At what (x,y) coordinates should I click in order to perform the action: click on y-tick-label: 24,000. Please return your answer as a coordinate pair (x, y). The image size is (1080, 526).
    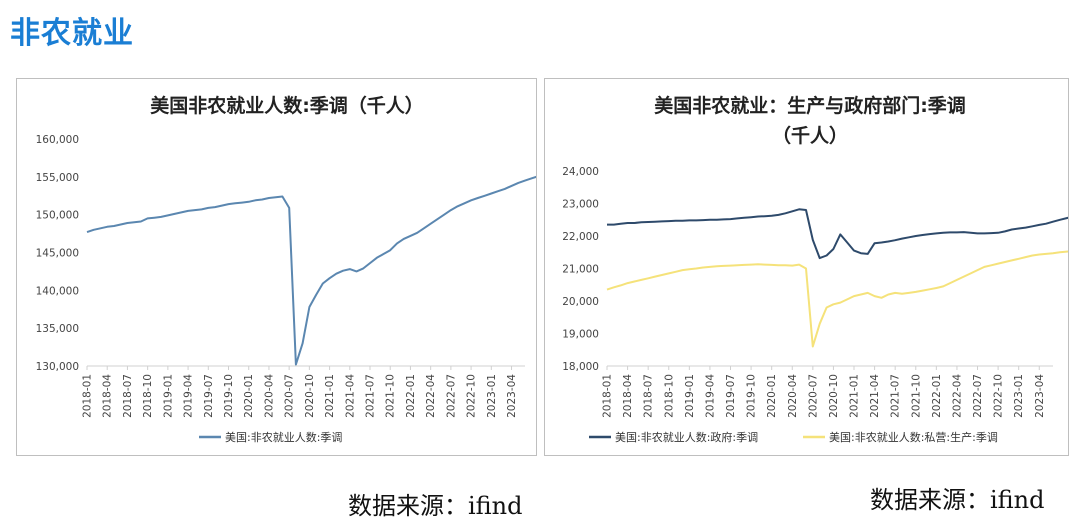
    Looking at the image, I should click on (580, 172).